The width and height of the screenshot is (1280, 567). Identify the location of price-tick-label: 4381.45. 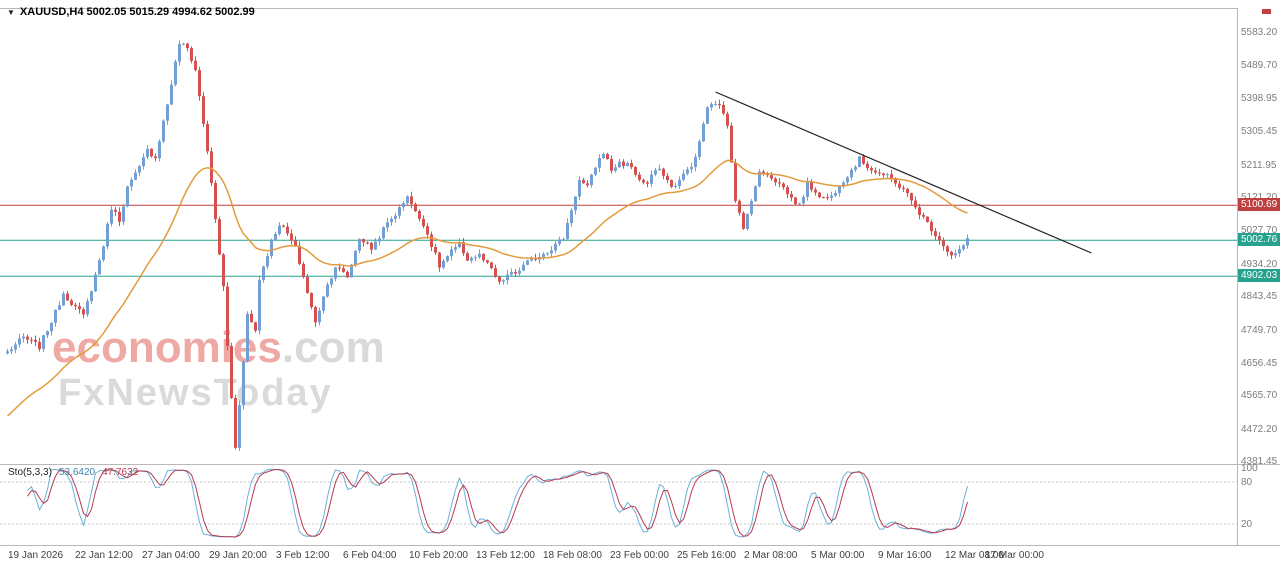
(1259, 461).